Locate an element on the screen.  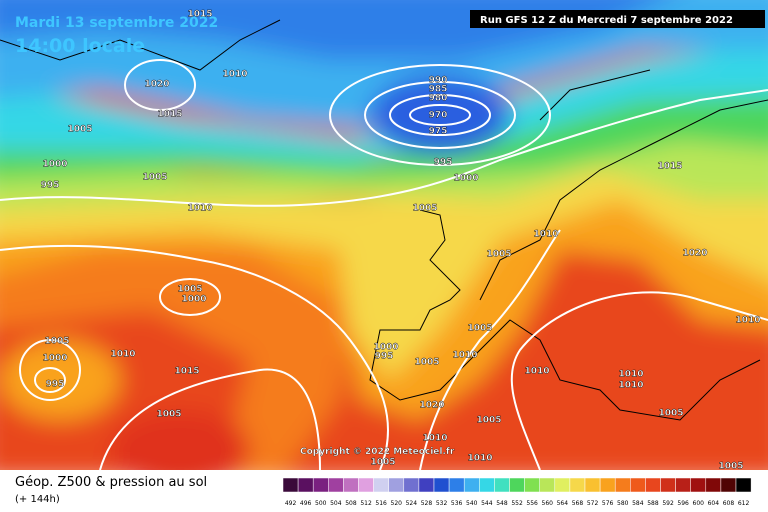
scale-label: 512 is located at coordinates (366, 503).